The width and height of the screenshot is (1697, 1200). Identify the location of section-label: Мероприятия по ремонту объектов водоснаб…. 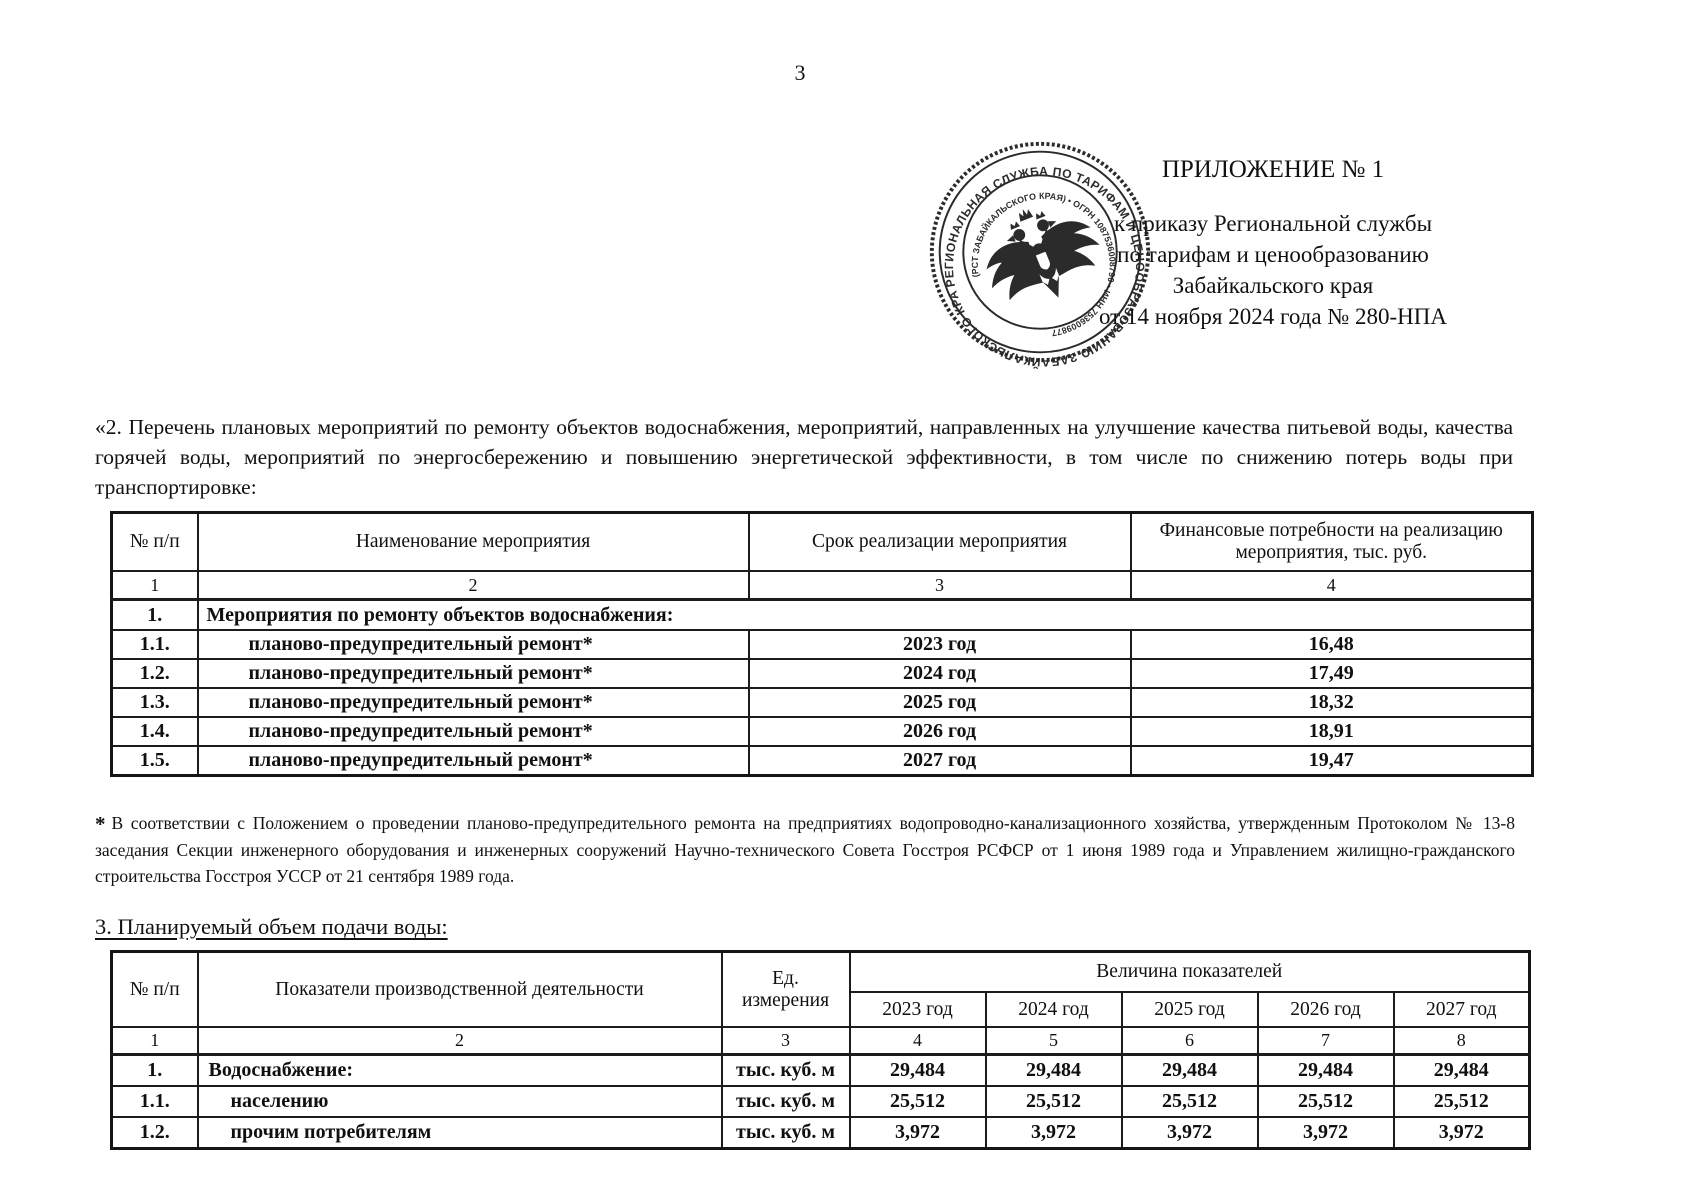
(865, 614).